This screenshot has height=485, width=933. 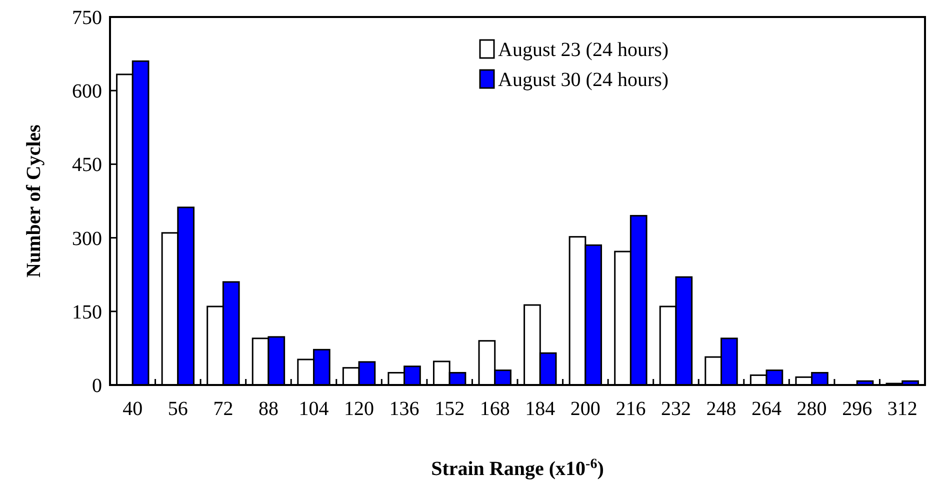 I want to click on x-tick-label: 104, so click(x=313, y=409).